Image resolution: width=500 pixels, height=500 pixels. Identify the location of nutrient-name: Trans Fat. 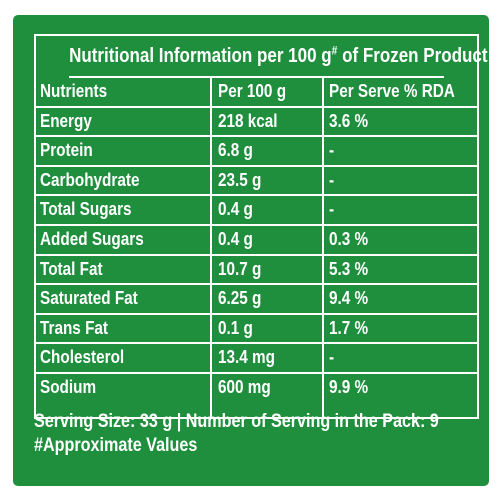
(74, 327).